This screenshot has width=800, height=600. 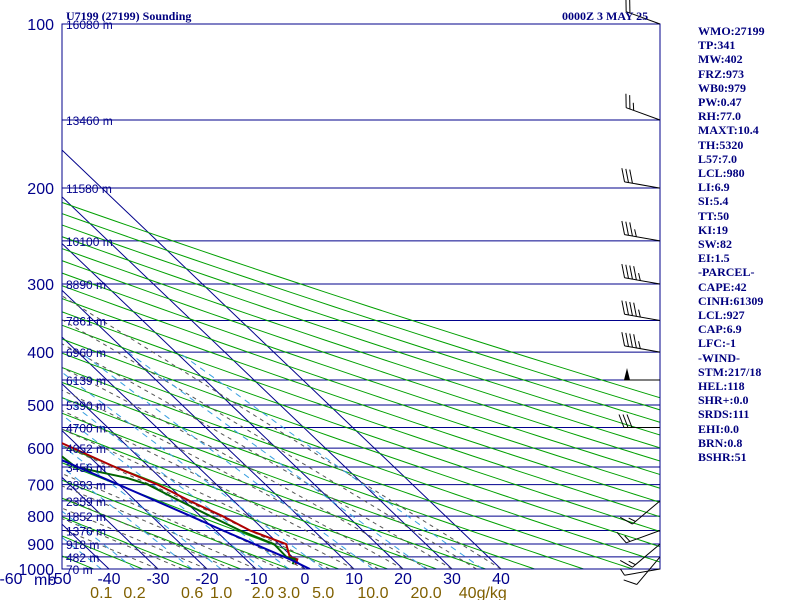 What do you see at coordinates (713, 201) in the screenshot?
I see `sounding-index-item: SI:5.4` at bounding box center [713, 201].